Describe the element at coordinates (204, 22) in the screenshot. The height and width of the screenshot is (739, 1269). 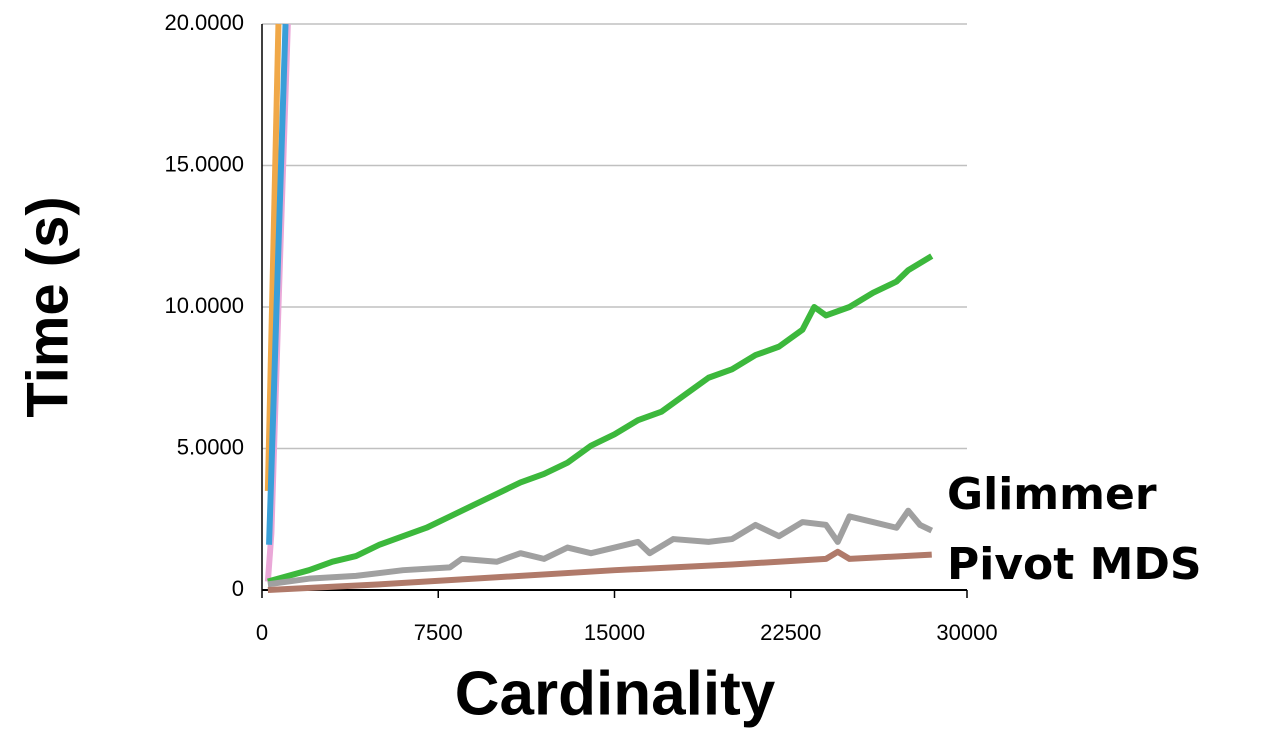
I see `y-tick-label: 20.0000` at that location.